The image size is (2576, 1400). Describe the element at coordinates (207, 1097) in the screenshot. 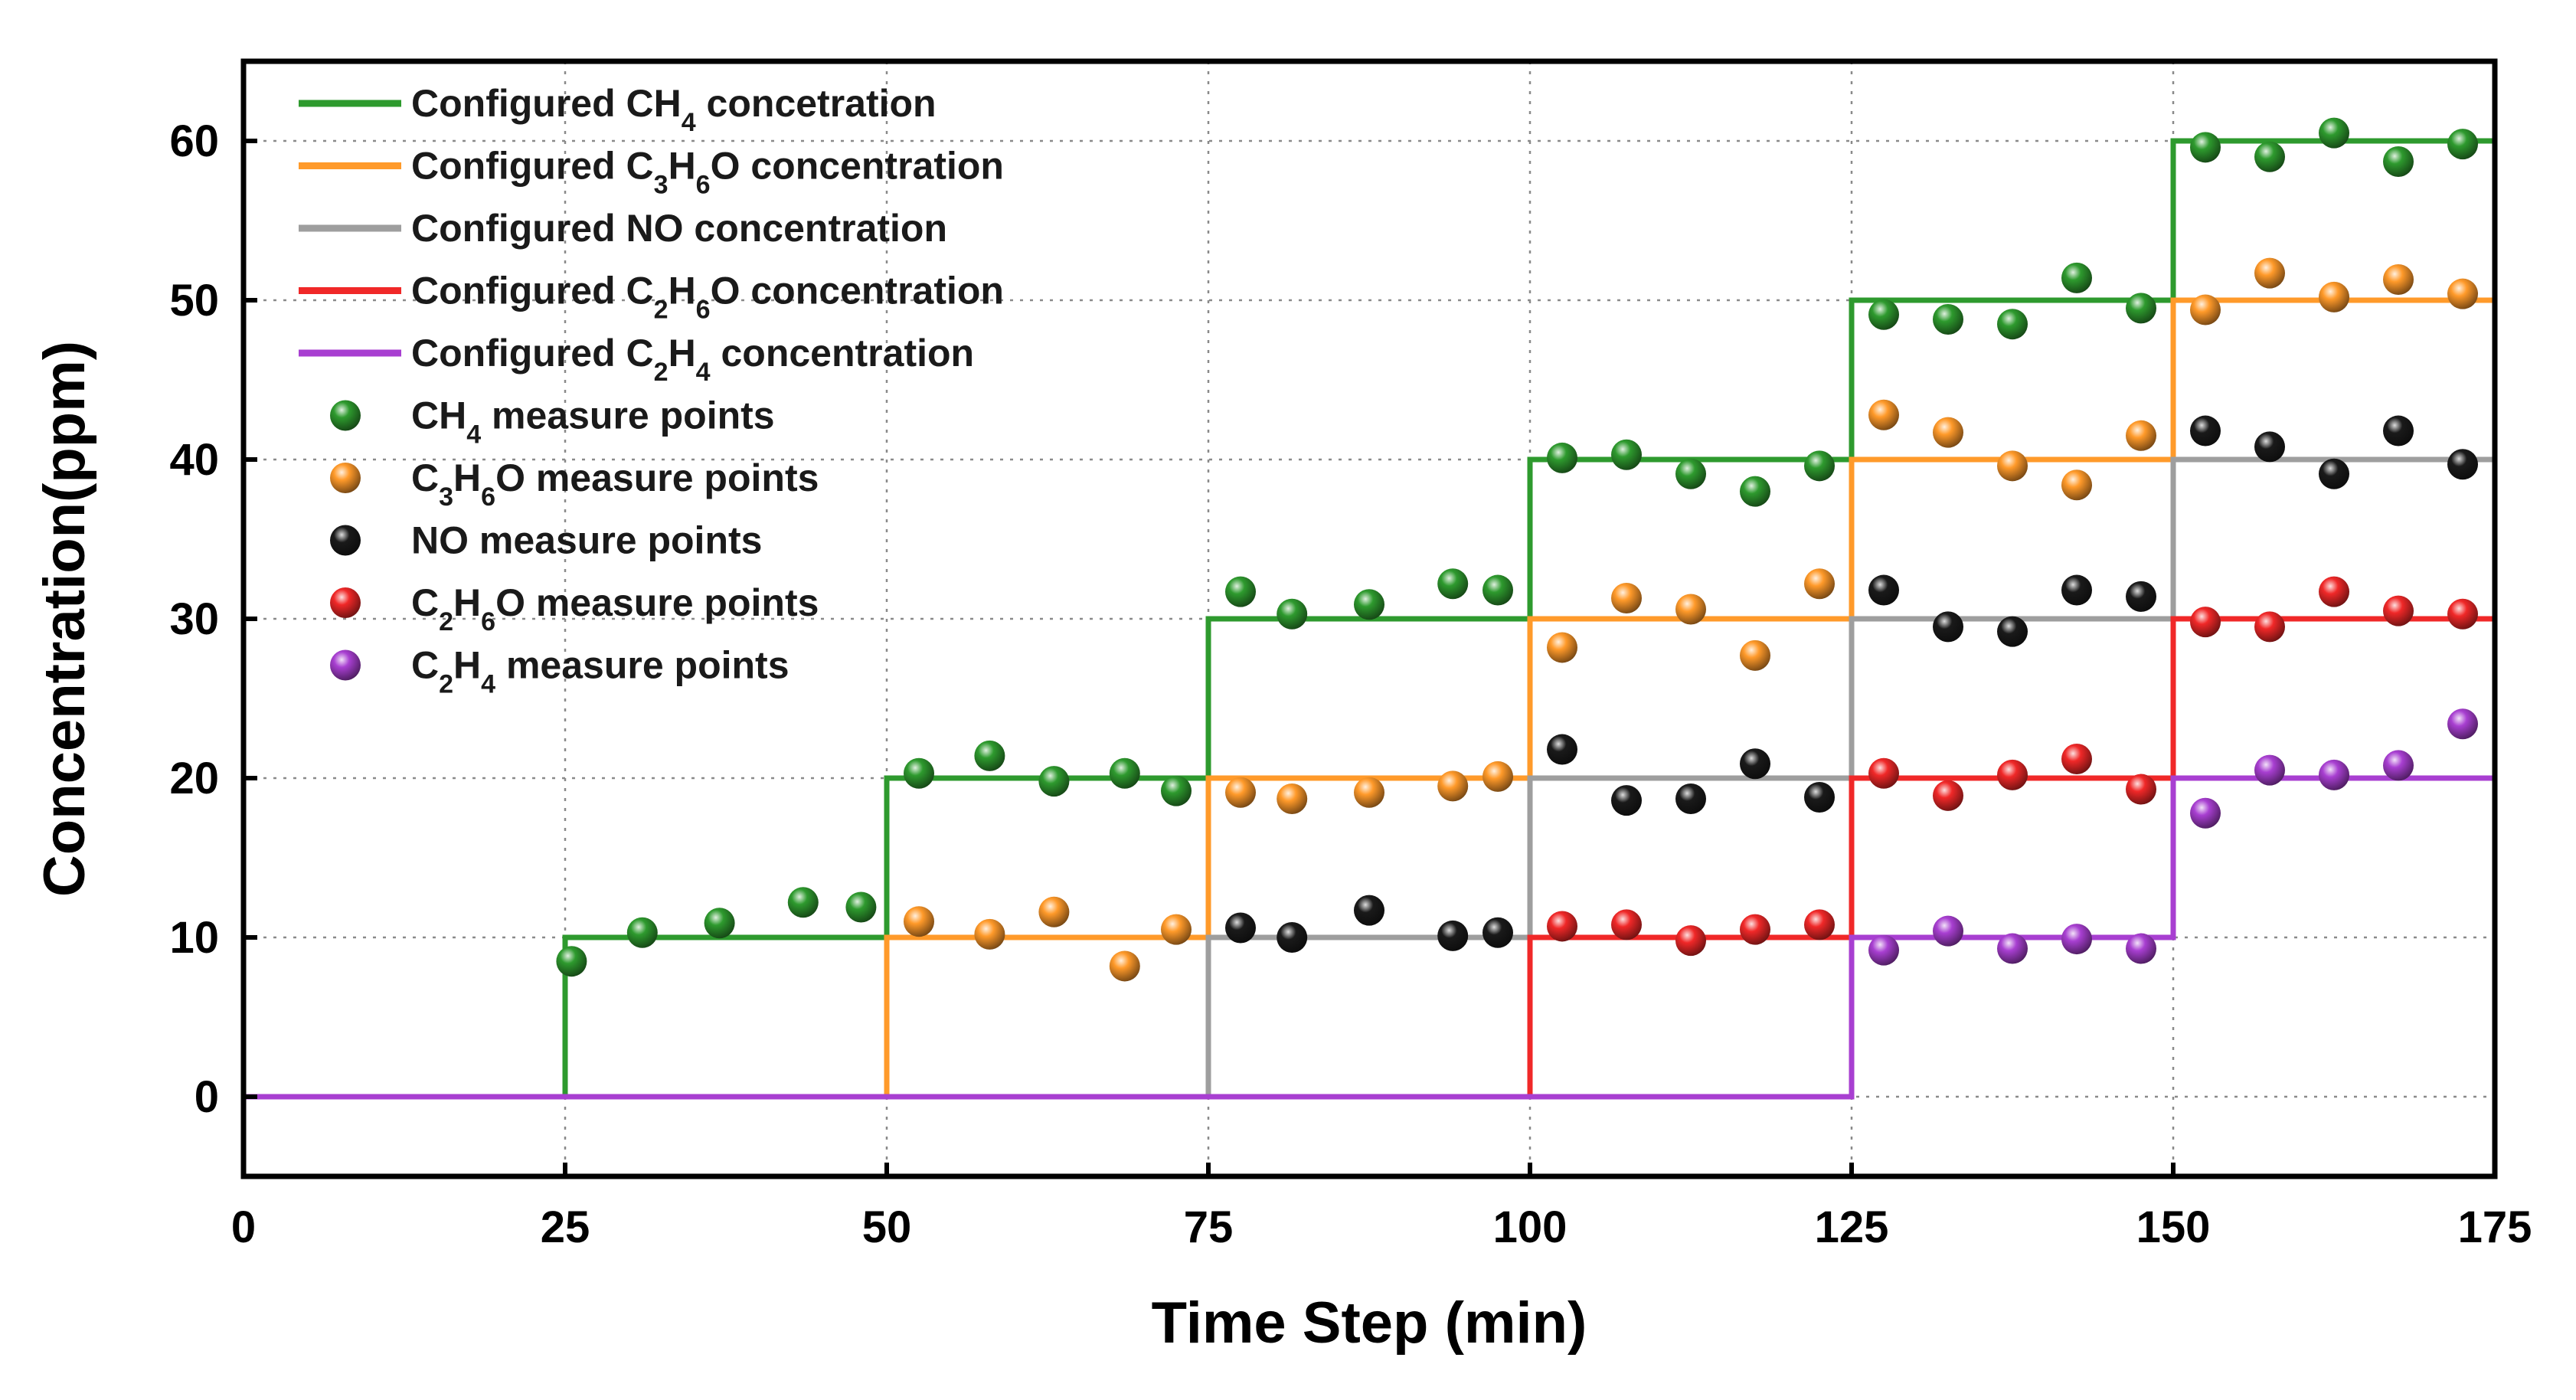

I see `y-tick-label: 0` at that location.